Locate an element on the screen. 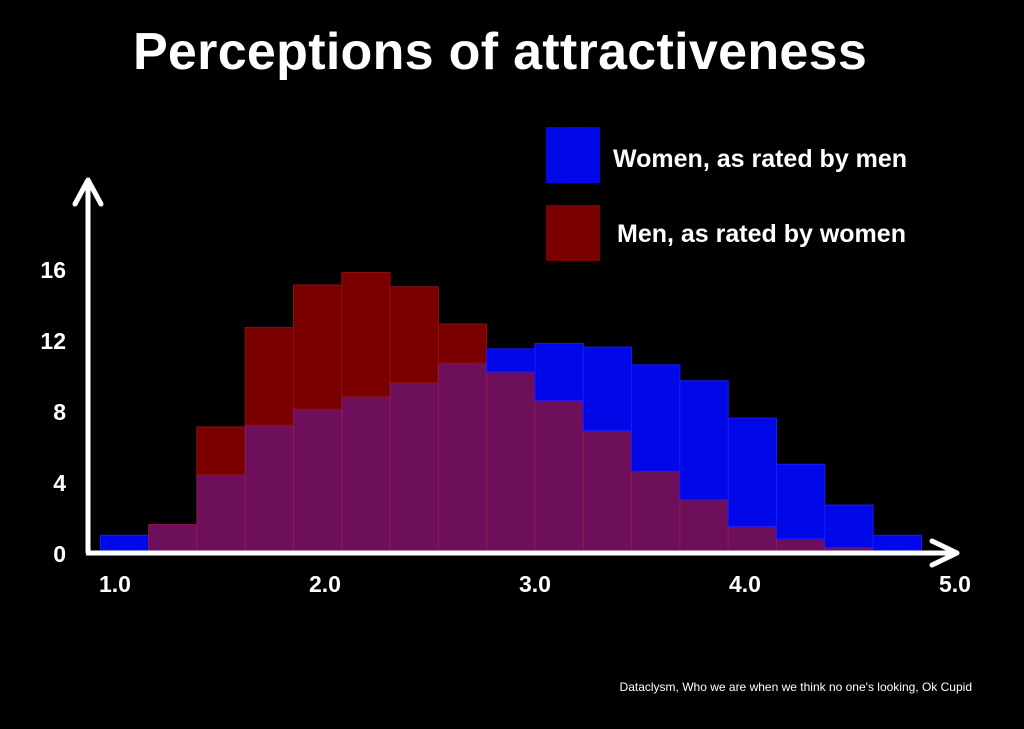  y-axis-arrowhead is located at coordinates (88, 192).